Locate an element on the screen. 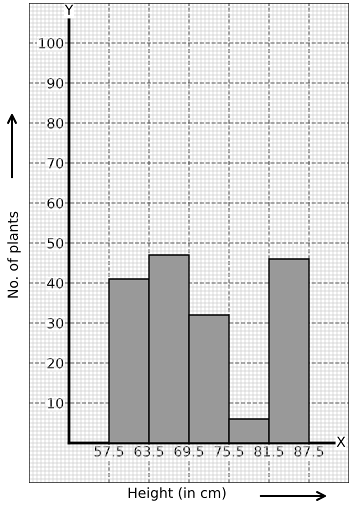  x-tick-label: 63.5 is located at coordinates (149, 451).